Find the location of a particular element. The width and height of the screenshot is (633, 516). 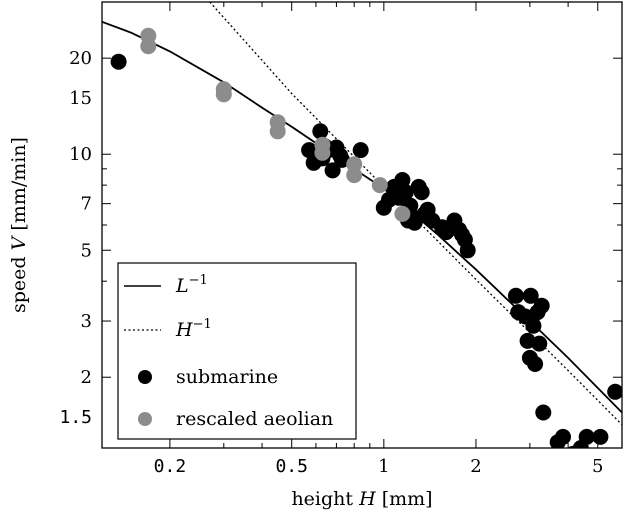

legend: L−1 H−1 submarine rescaled aeolian is located at coordinates (237, 351).